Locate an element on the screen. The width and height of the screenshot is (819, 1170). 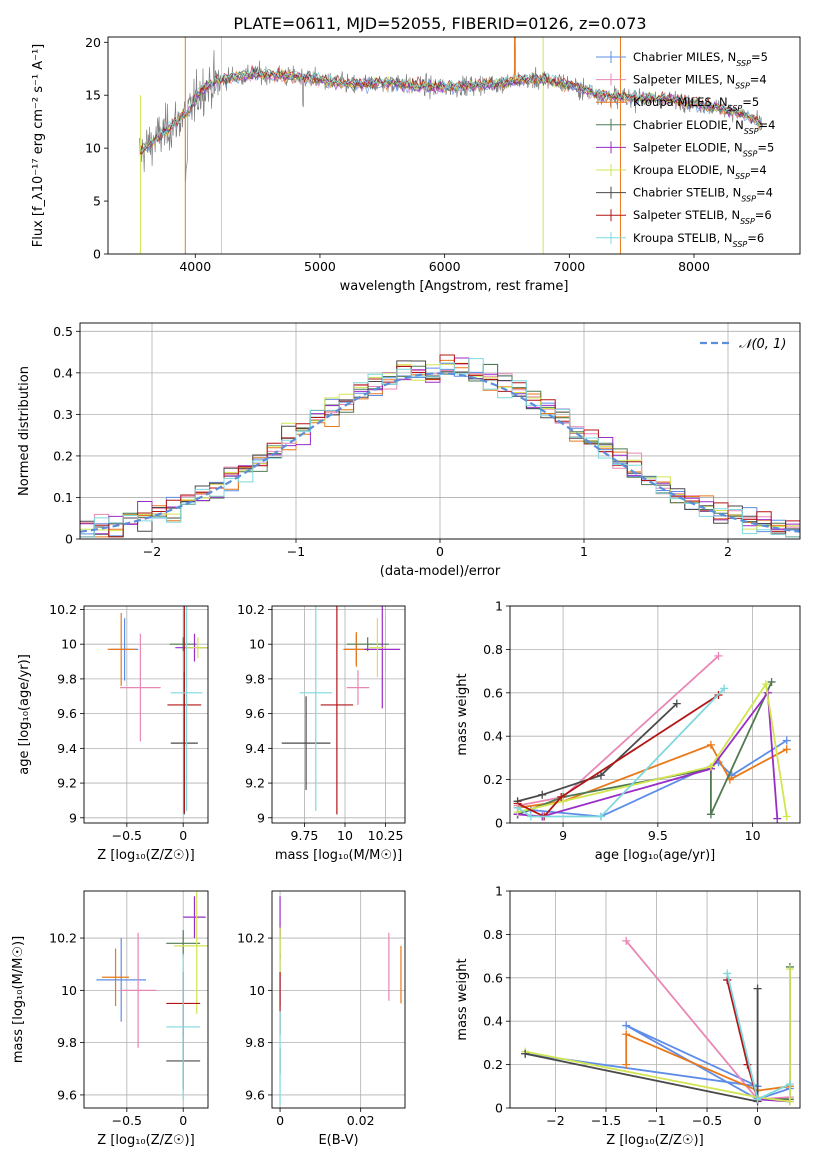
residual-legend: 𝒩(0, 1) is located at coordinates (743, 344).